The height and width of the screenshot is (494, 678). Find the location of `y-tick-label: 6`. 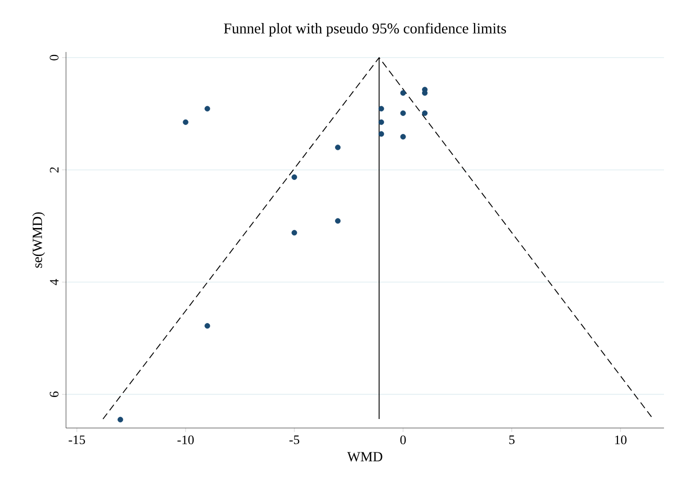

y-tick-label: 6 is located at coordinates (54, 394).